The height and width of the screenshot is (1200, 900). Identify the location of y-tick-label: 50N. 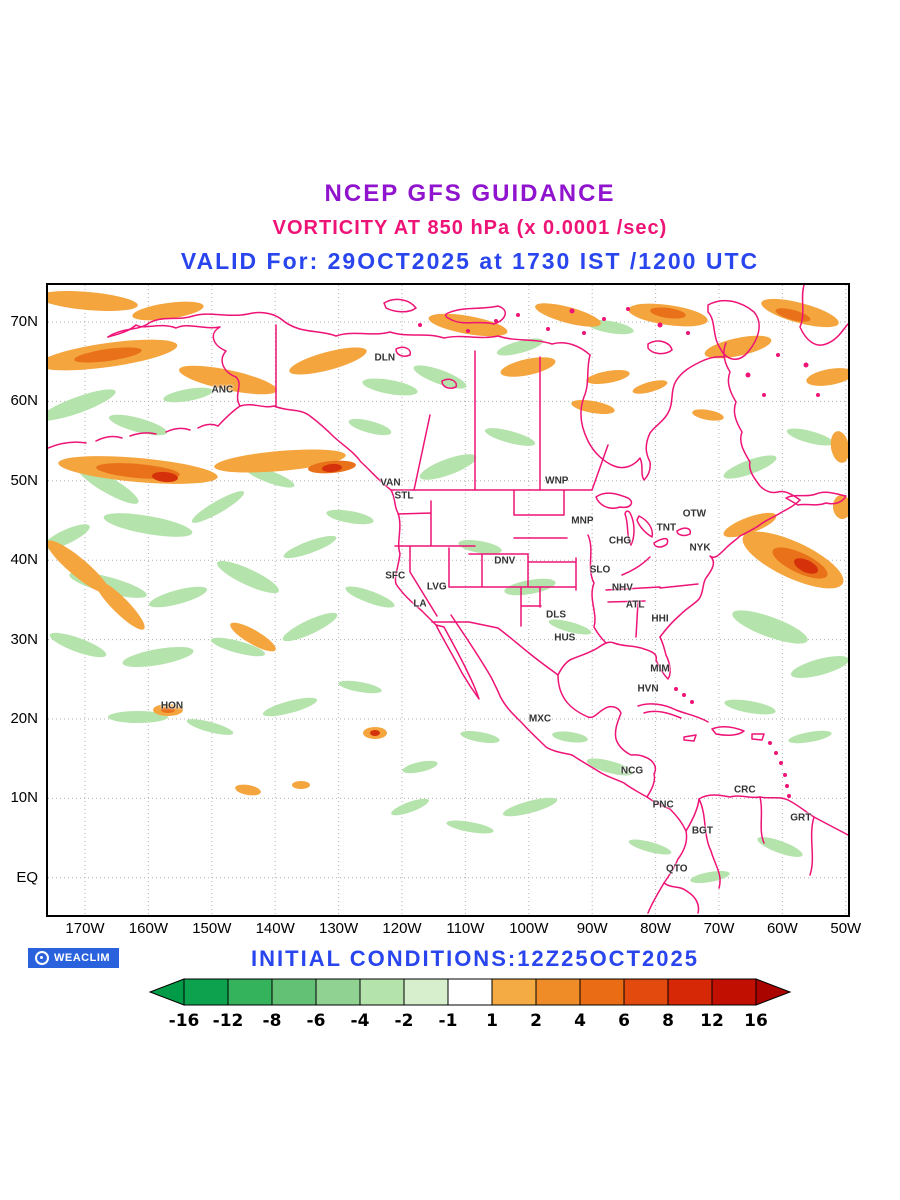
(24, 480).